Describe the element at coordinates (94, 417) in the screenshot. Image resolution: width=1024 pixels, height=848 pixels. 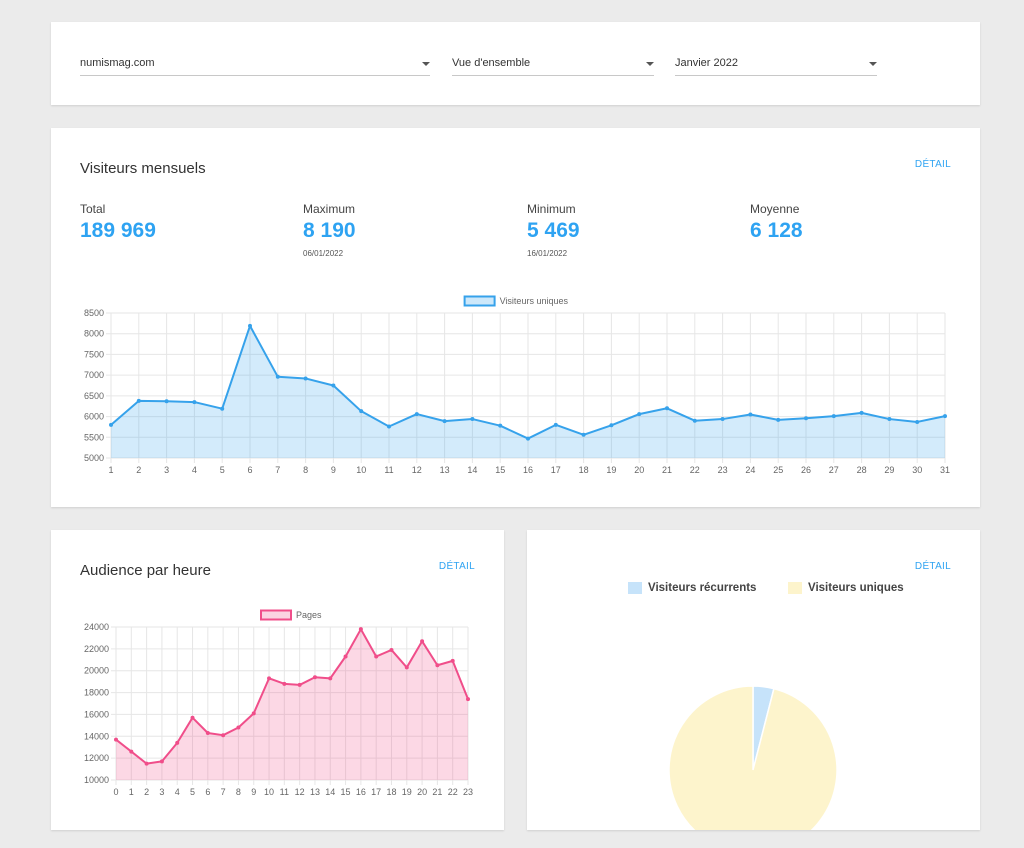
I see `y-tick-label: 6000` at that location.